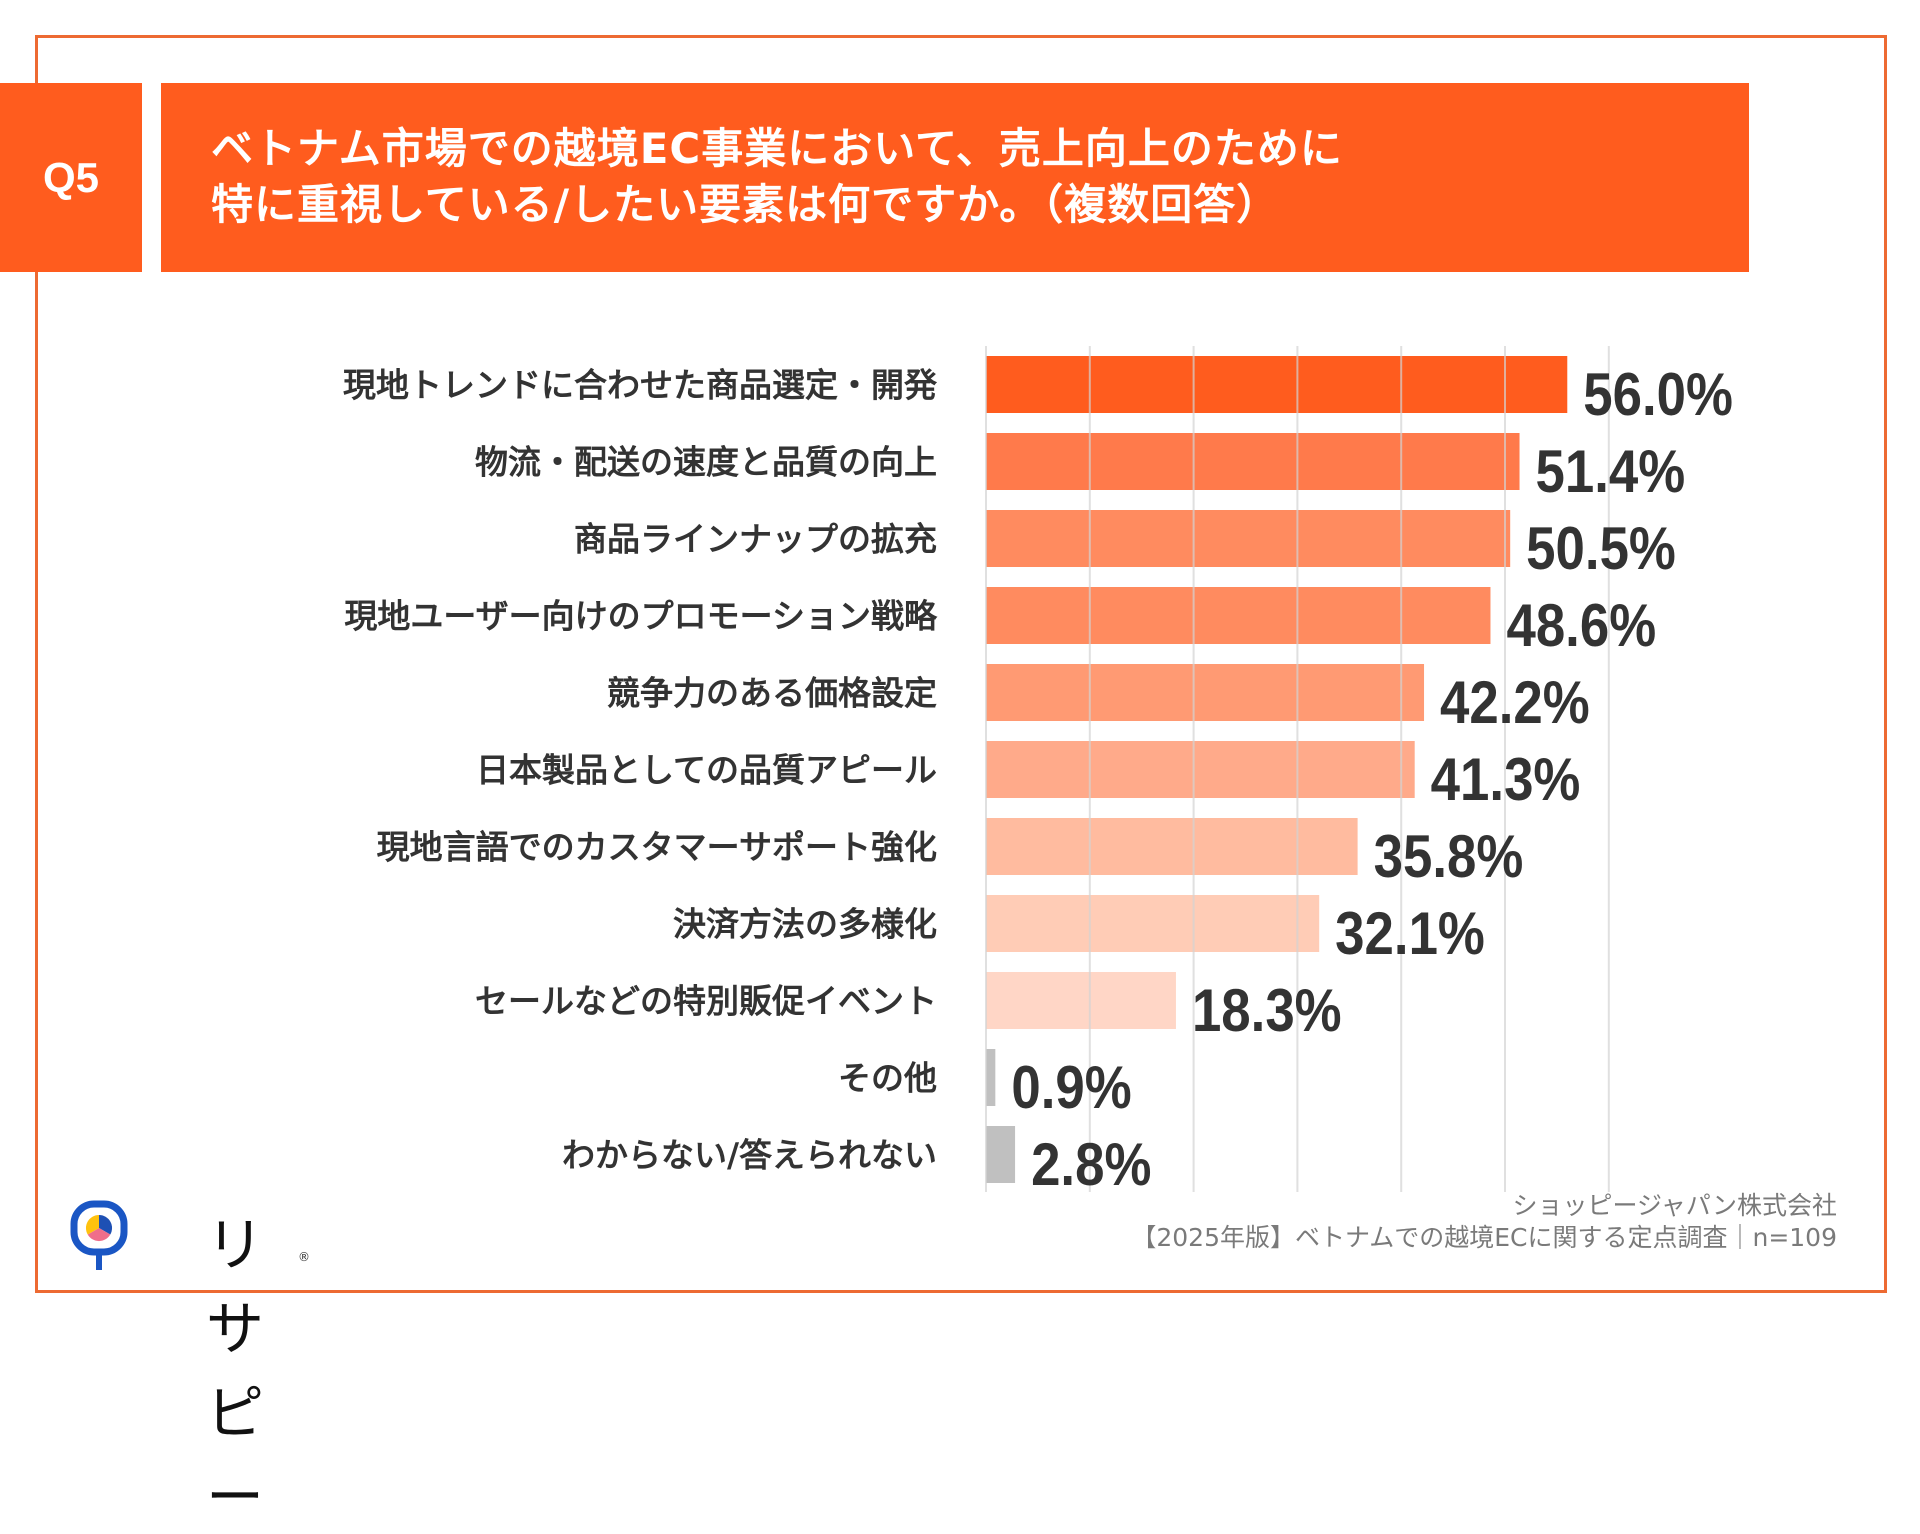 The width and height of the screenshot is (1920, 1534). What do you see at coordinates (805, 924) in the screenshot?
I see `category-label: 決済方法の多様化` at bounding box center [805, 924].